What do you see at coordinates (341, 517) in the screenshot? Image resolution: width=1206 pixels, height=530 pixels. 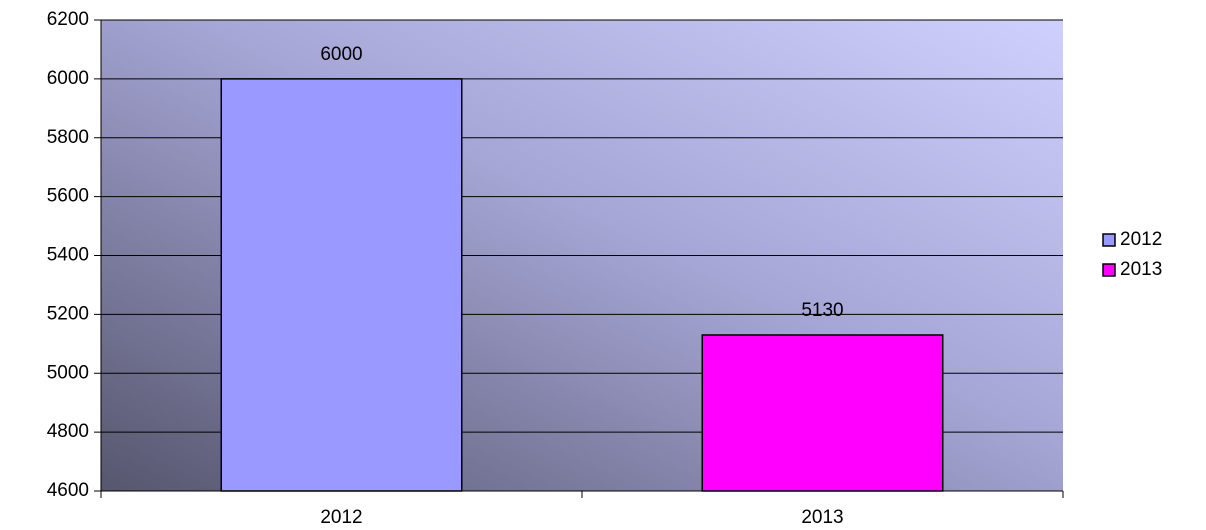 I see `x-tick-label: 2012` at bounding box center [341, 517].